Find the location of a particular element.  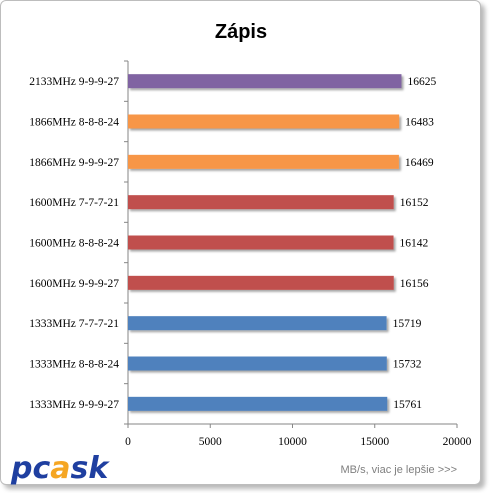

x-tick-label: 15000 is located at coordinates (374, 442).